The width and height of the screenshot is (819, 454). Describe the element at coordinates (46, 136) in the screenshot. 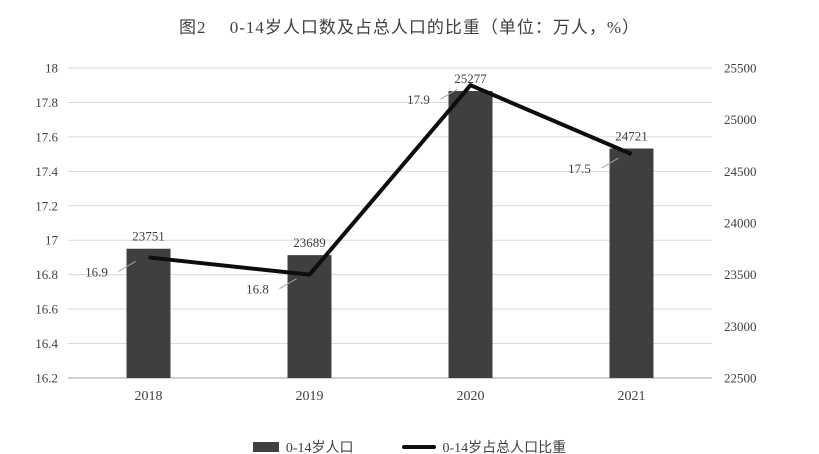

I see `left-axis-tick-label: 17.6` at that location.